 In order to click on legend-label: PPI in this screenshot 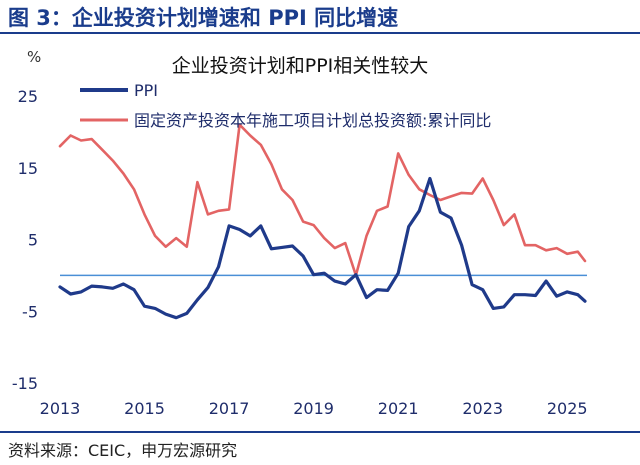, I will do `click(146, 90)`.